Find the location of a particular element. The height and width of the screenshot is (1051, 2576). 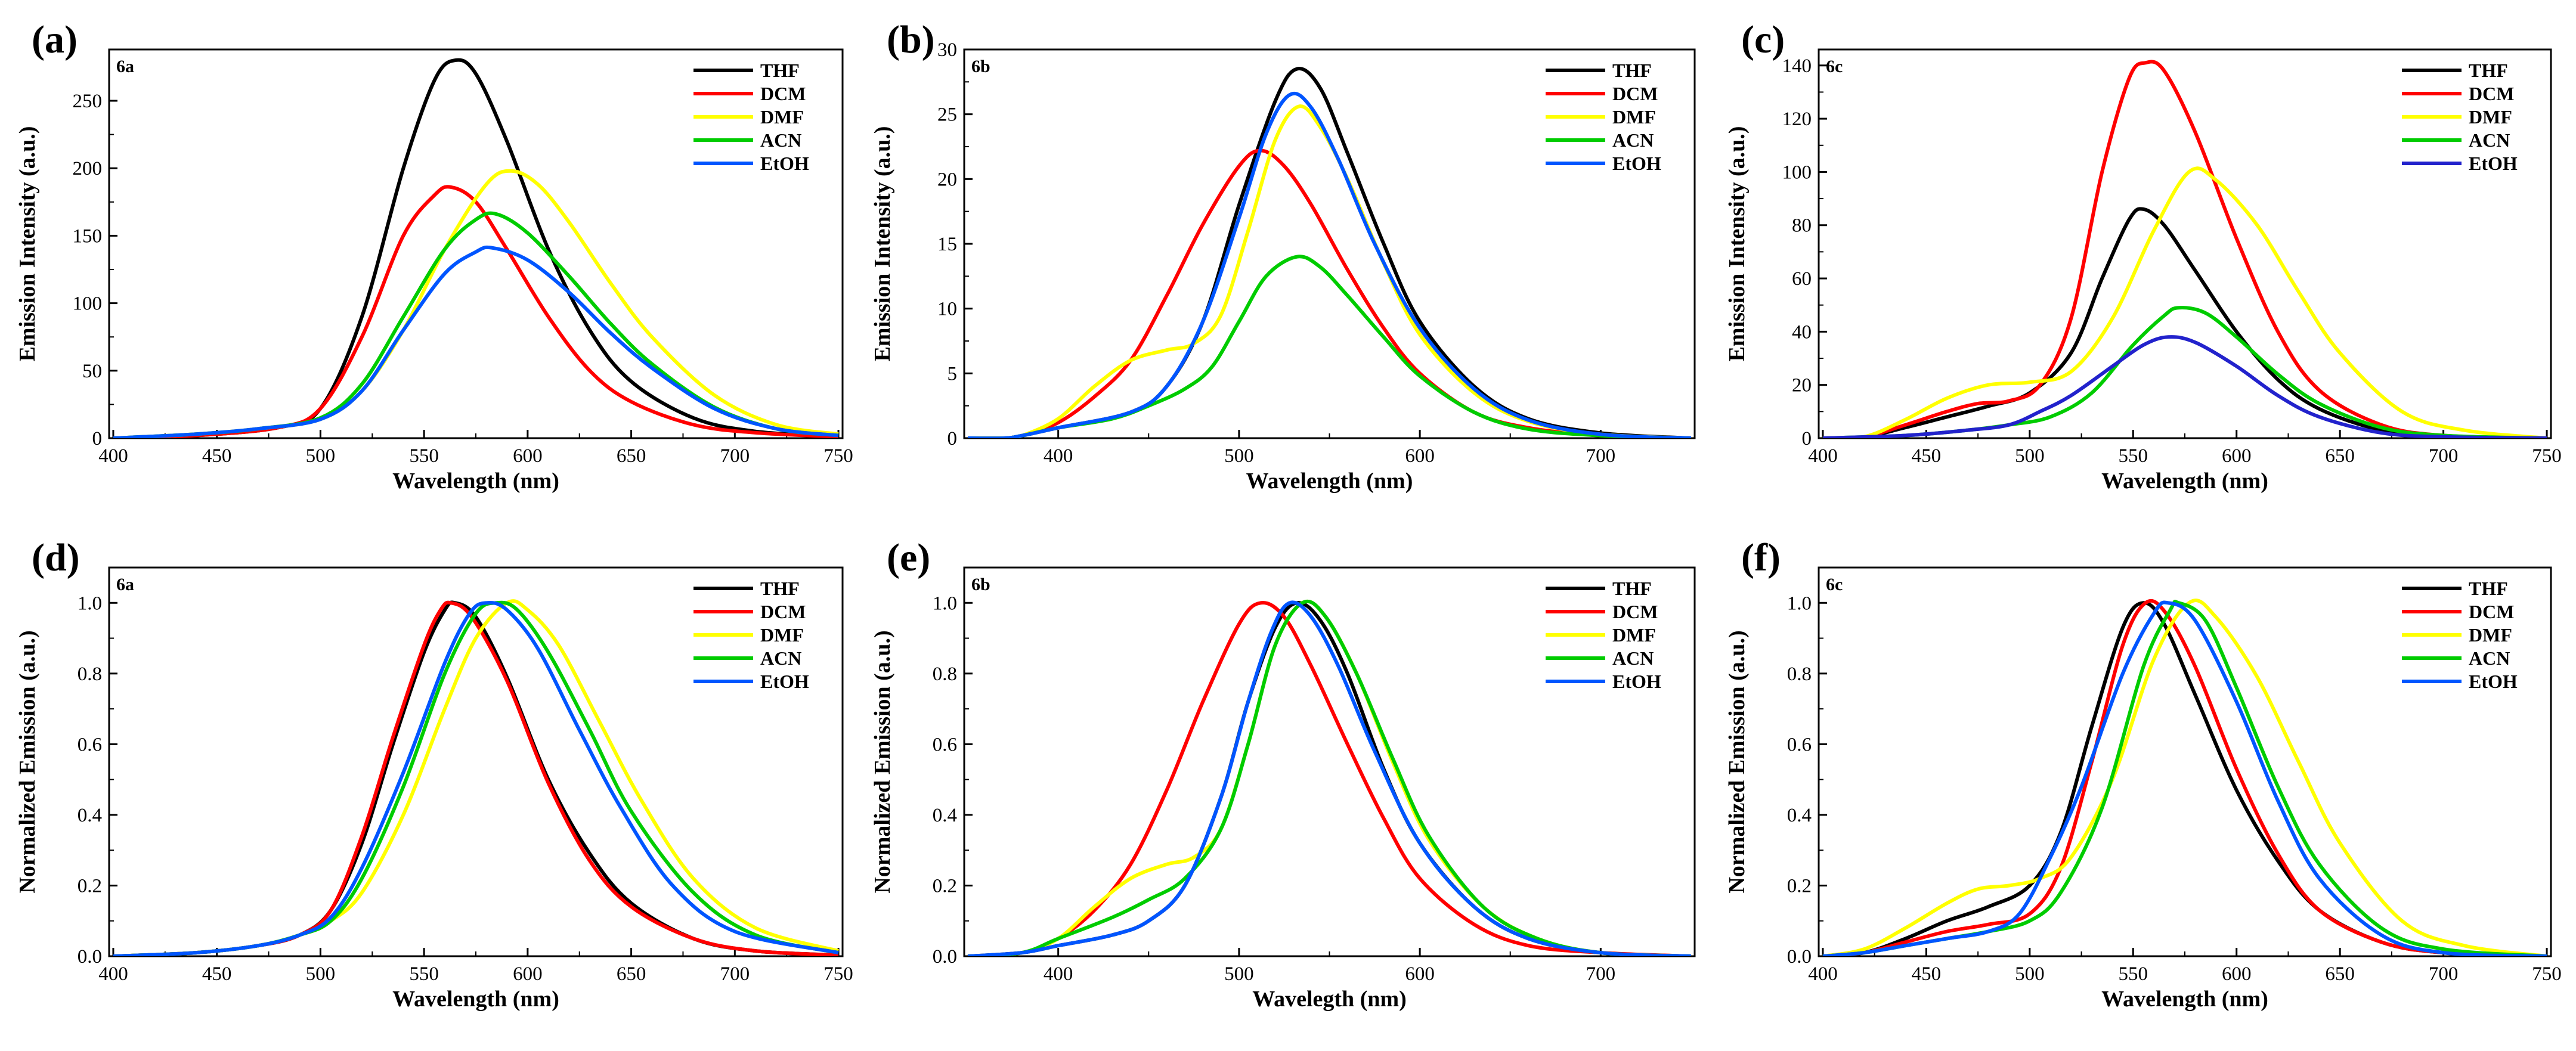

plot-frame is located at coordinates (2185, 761).